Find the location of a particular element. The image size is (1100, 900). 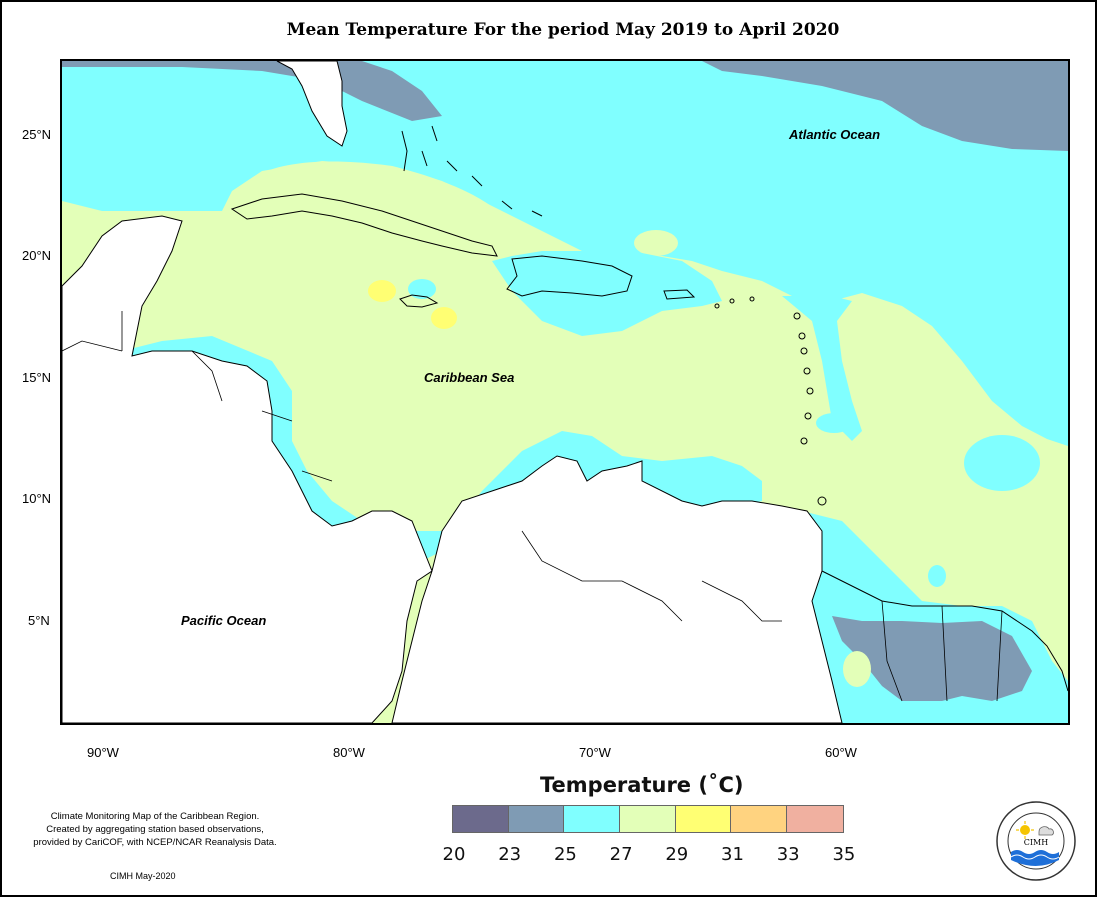

temp-zone-23-25-atlantic is located at coordinates (885, 106).